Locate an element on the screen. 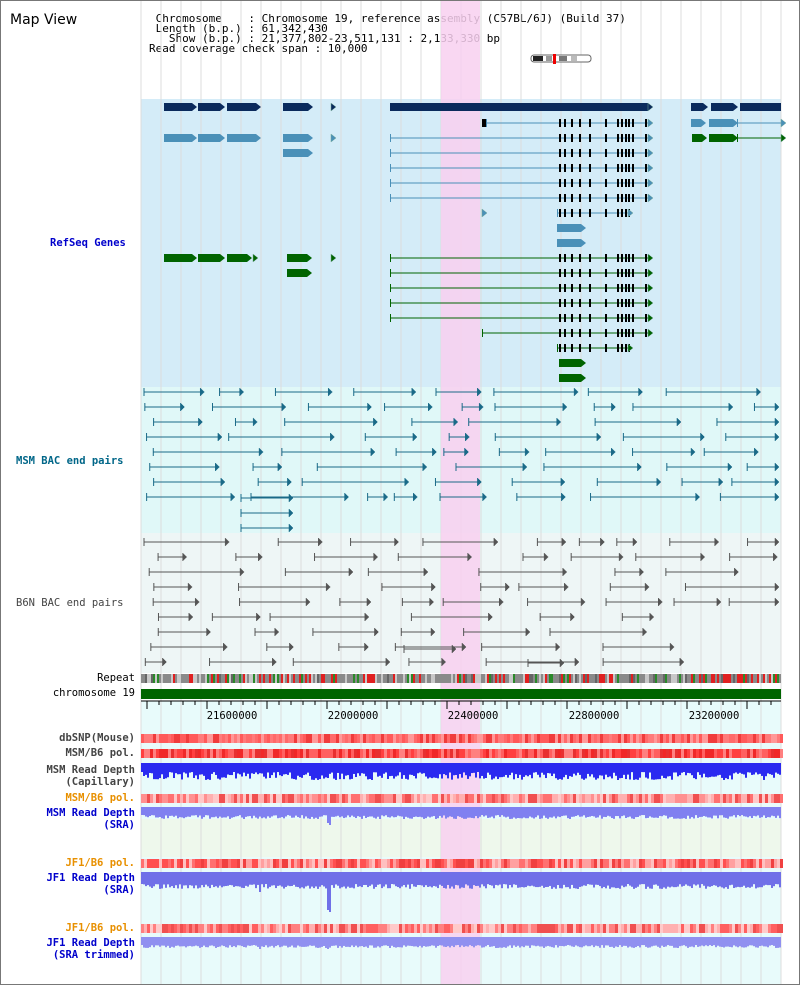  jf1-b6-pol-label: JF1/B6 pol. is located at coordinates (100, 863).